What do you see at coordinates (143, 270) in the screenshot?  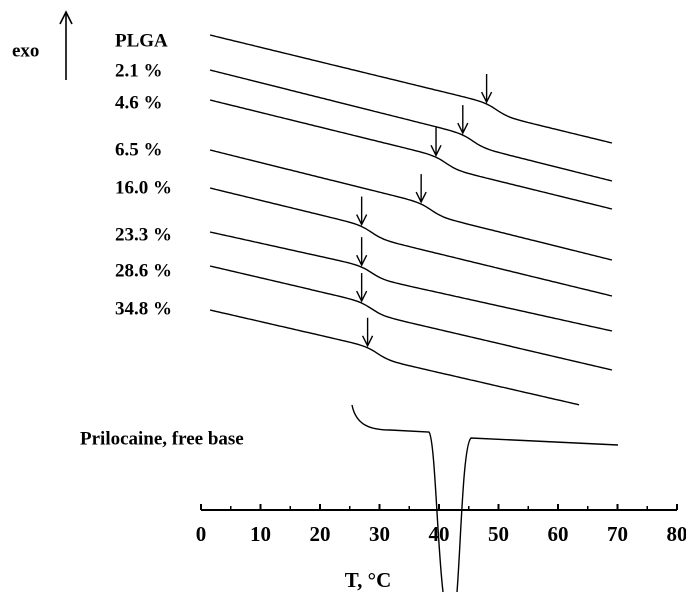 I see `series-label: 28.6 %` at bounding box center [143, 270].